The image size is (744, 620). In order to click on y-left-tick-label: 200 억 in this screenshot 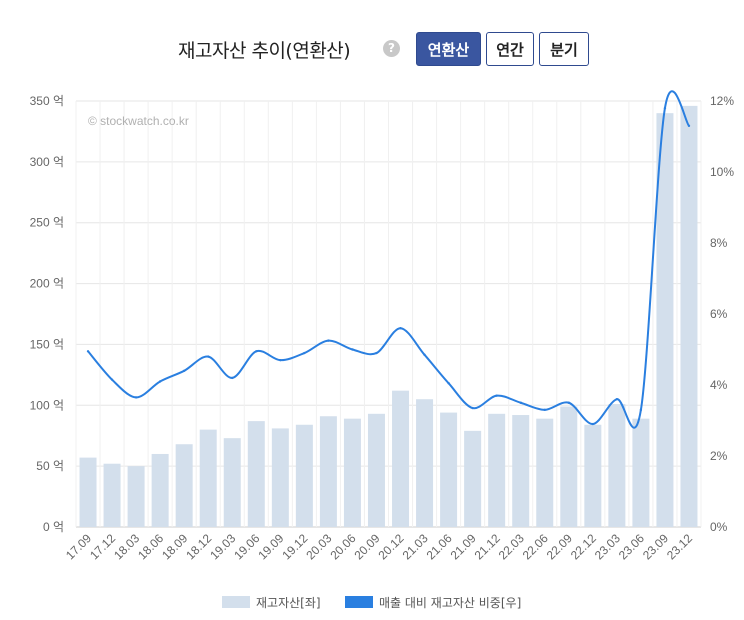, I will do `click(47, 284)`.